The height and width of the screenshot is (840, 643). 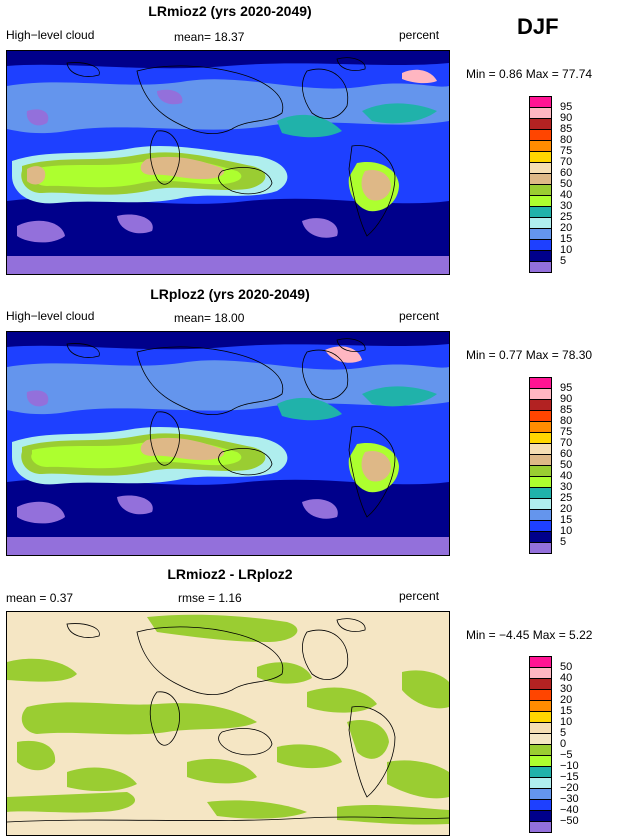 I want to click on panel-1-units: percent, so click(x=419, y=35).